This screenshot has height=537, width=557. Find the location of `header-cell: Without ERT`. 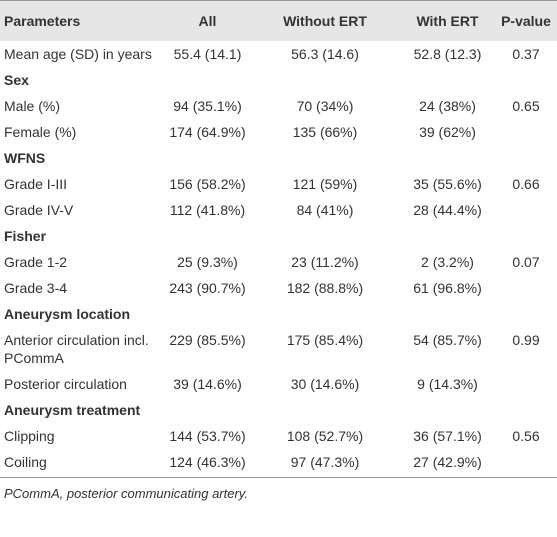

header-cell: Without ERT is located at coordinates (325, 21).